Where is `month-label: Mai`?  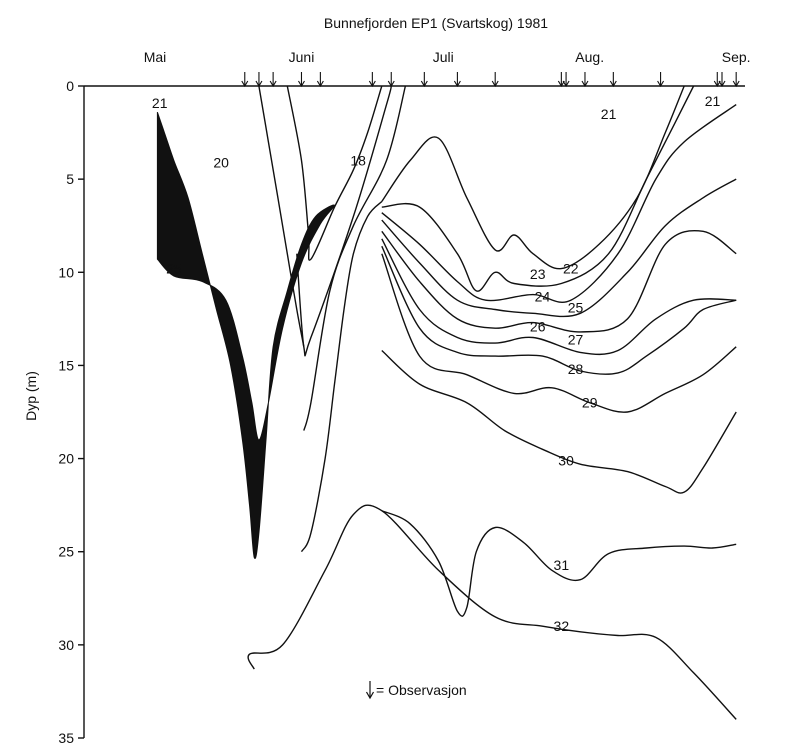 month-label: Mai is located at coordinates (155, 57).